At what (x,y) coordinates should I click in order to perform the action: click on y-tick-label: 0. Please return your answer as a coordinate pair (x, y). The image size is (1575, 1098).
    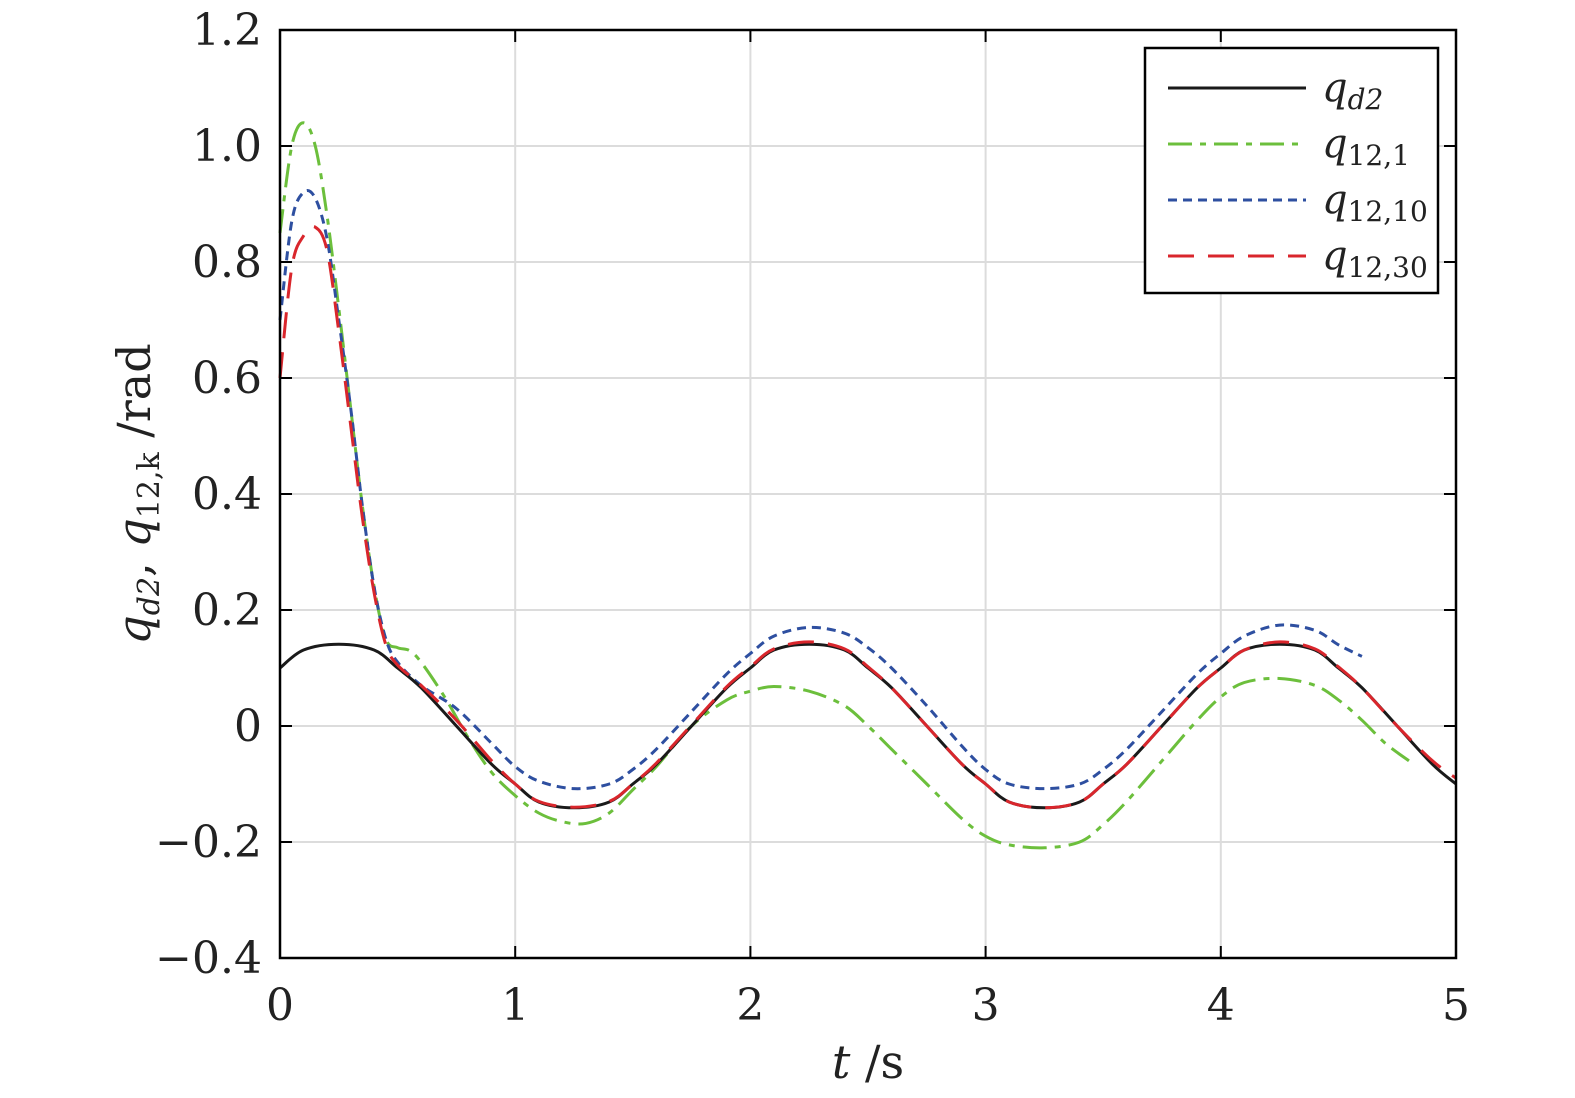
    Looking at the image, I should click on (248, 726).